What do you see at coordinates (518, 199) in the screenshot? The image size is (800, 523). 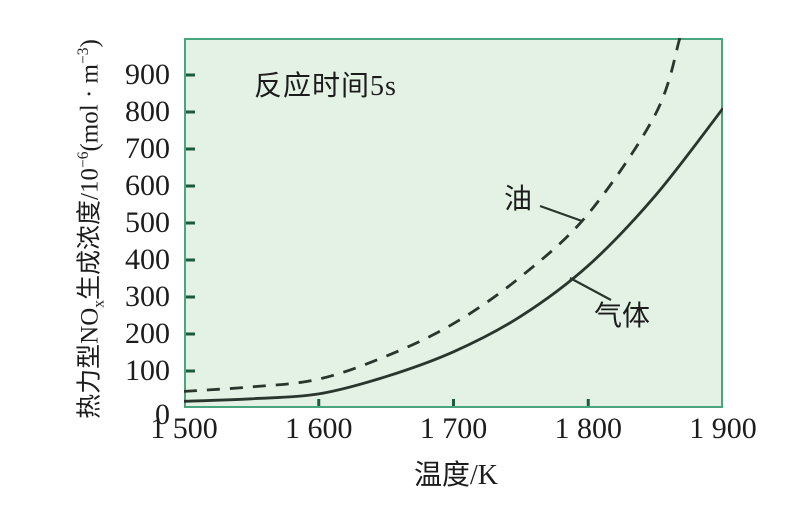 I see `curve-label-oil: 油` at bounding box center [518, 199].